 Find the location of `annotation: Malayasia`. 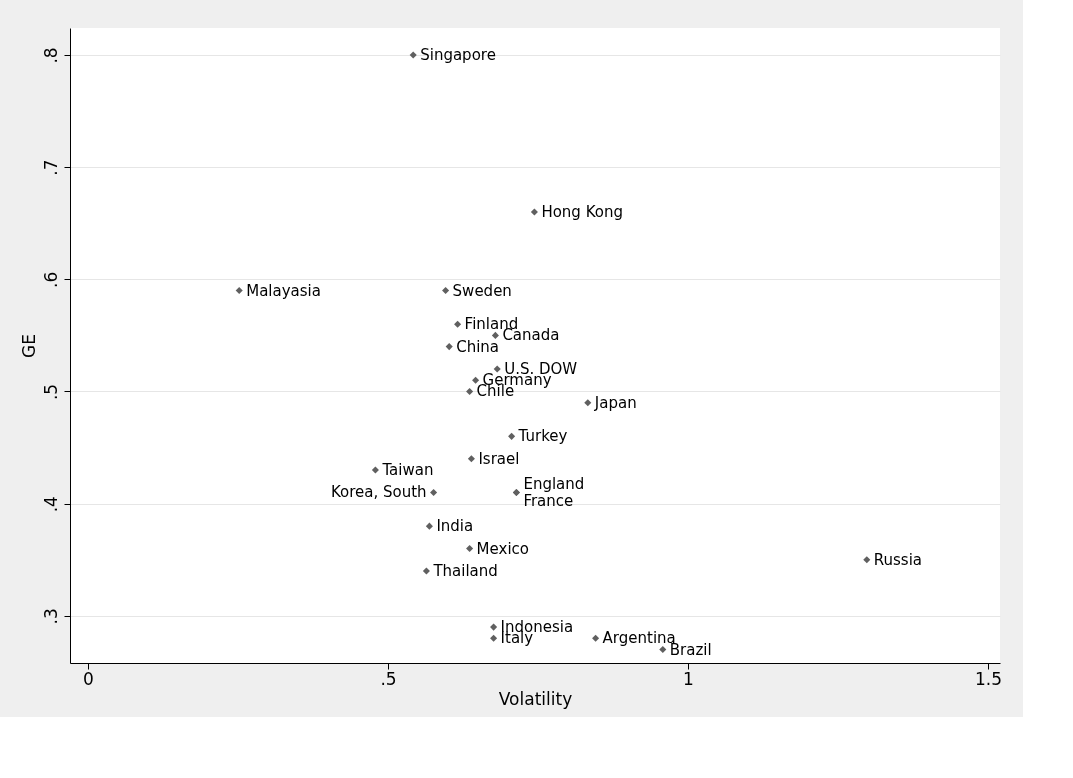

annotation: Malayasia is located at coordinates (283, 290).